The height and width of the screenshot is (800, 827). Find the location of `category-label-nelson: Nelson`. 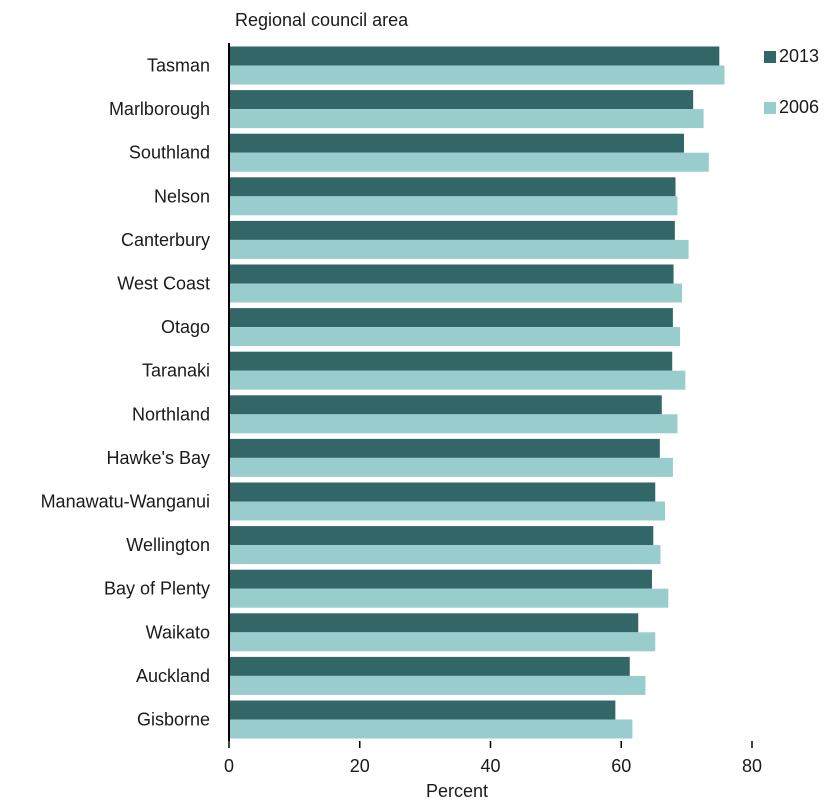

category-label-nelson: Nelson is located at coordinates (182, 196).